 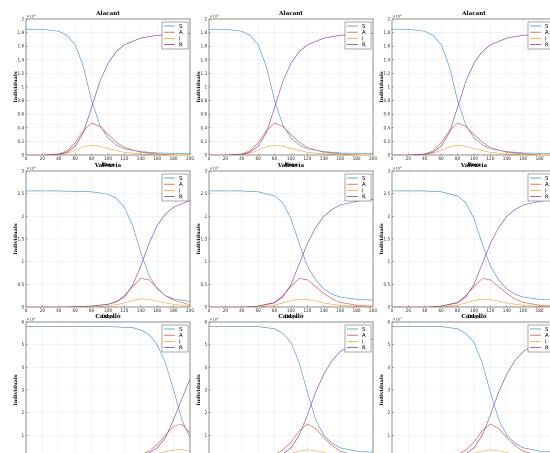 What do you see at coordinates (21, 100) in the screenshot?
I see `y-tick-label: 0.8` at bounding box center [21, 100].